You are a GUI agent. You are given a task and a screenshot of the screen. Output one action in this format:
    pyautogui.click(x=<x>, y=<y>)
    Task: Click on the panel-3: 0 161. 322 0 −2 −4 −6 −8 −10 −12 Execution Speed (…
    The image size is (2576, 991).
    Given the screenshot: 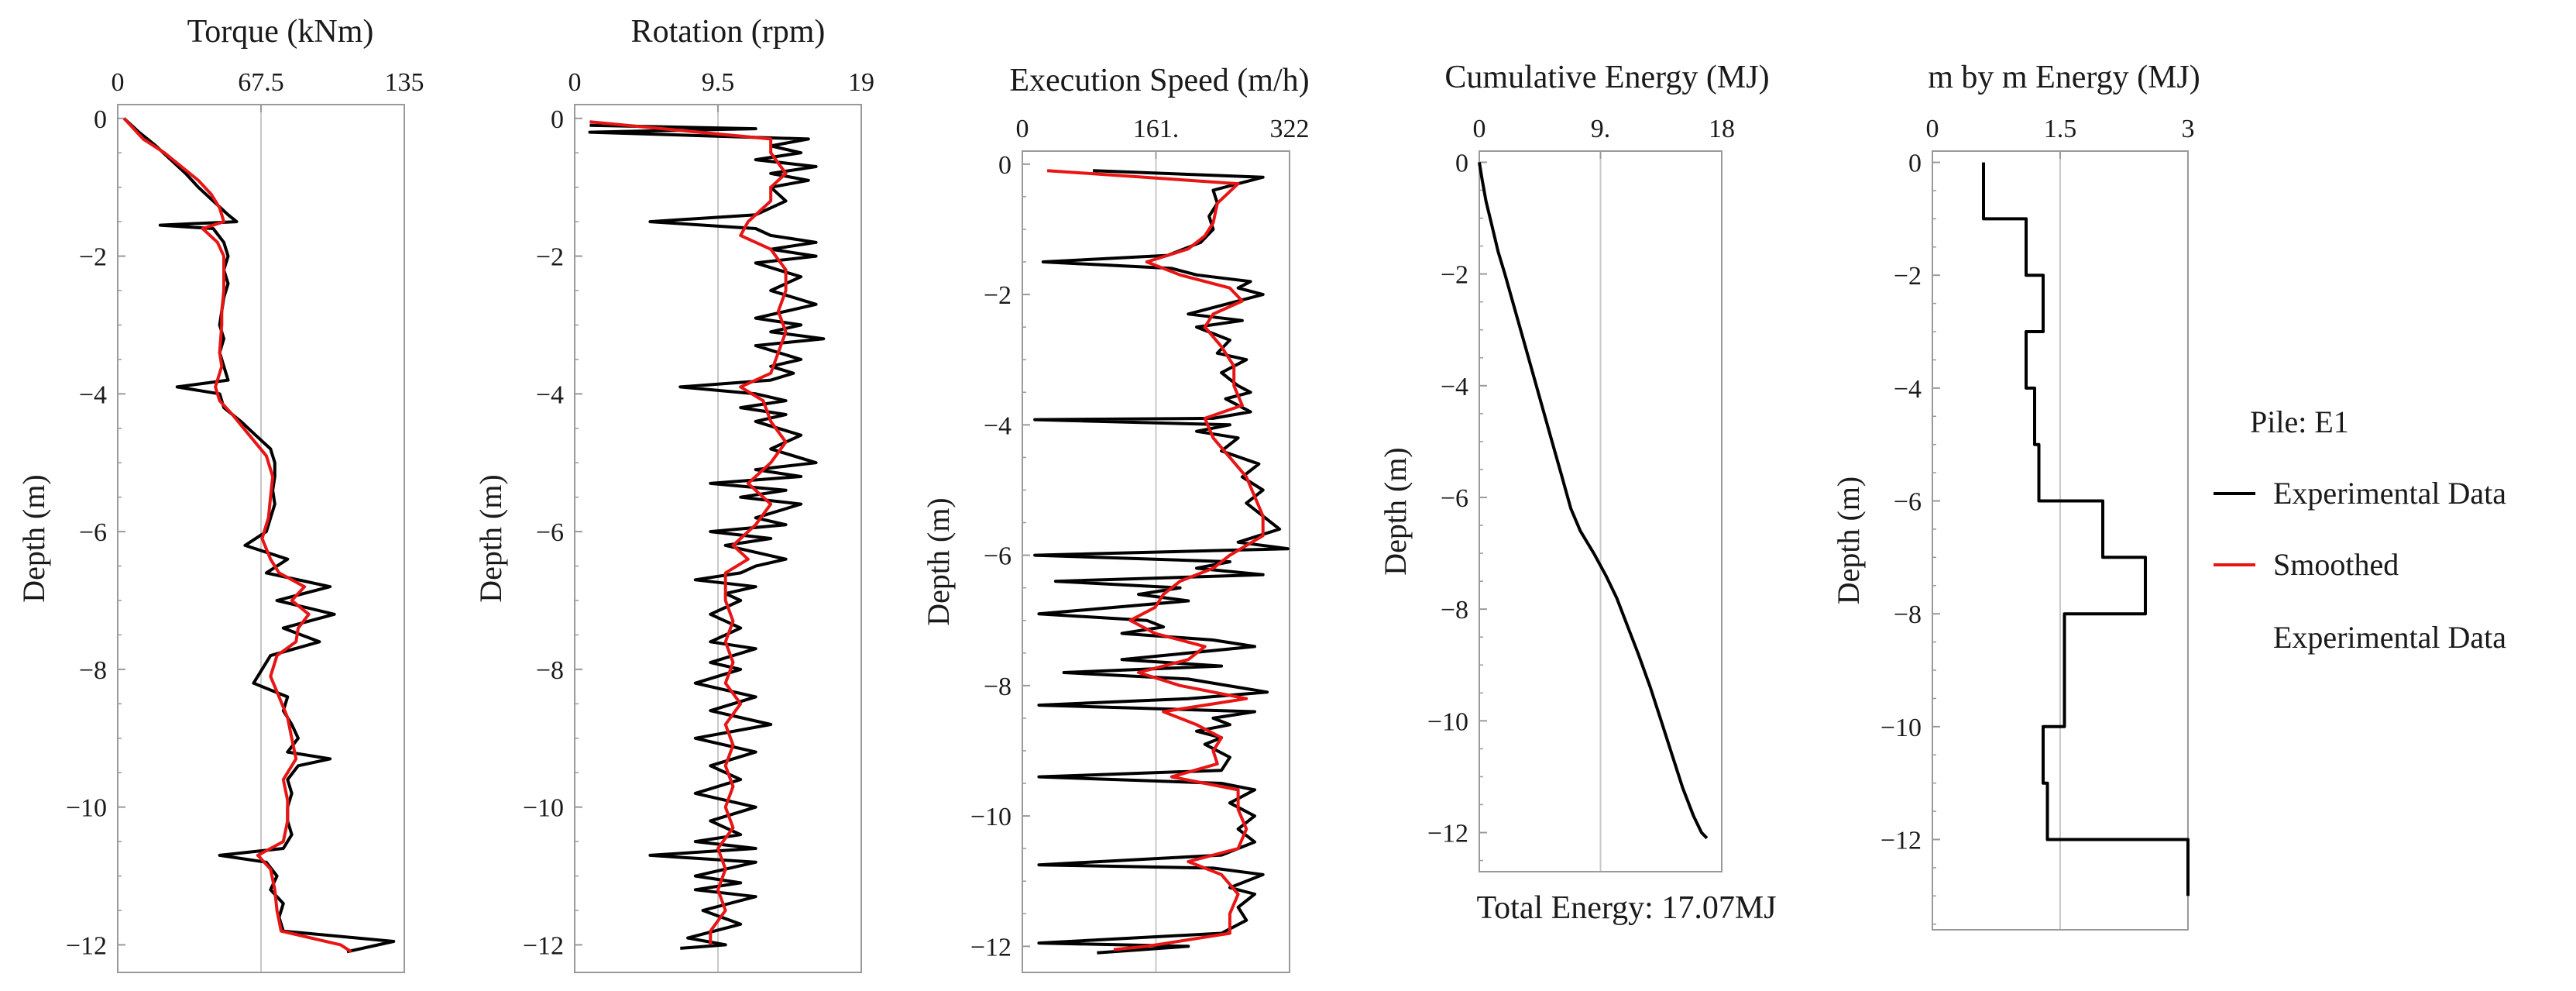 What is the action you would take?
    pyautogui.click(x=1115, y=518)
    